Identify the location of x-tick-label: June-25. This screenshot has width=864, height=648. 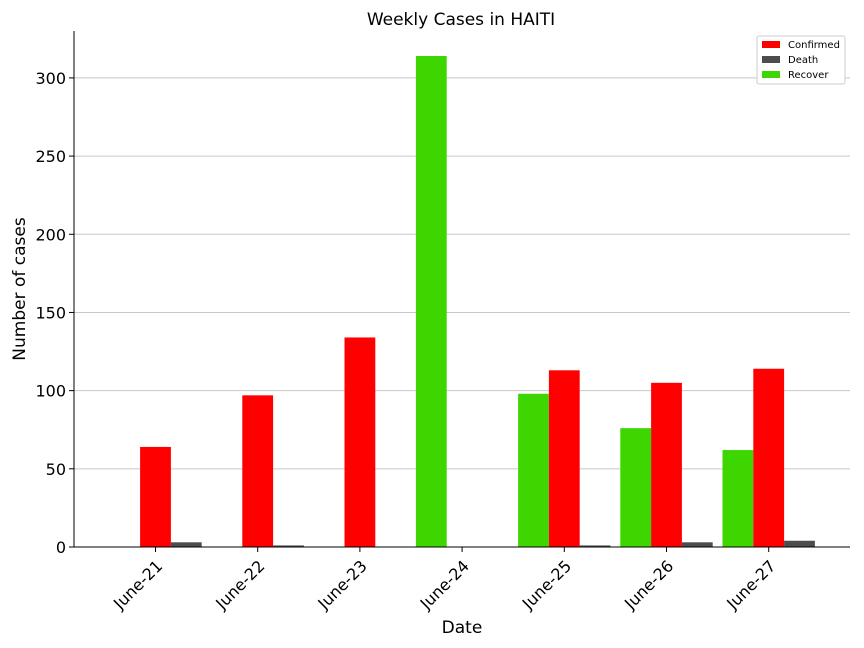
(546, 584).